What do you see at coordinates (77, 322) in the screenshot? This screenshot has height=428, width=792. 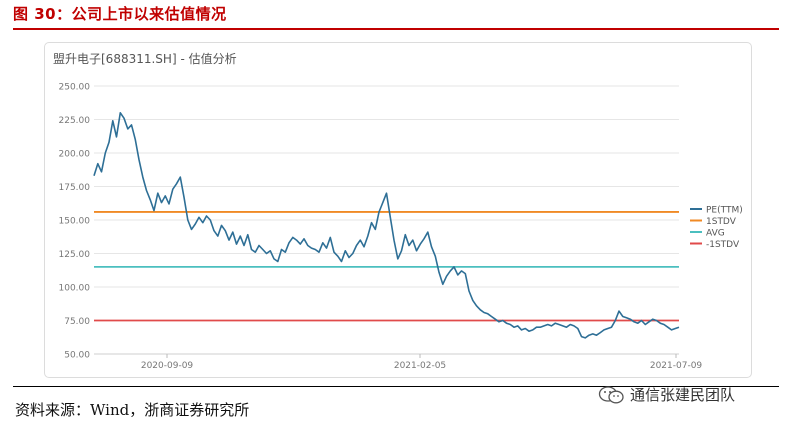 I see `y-tick-label: 75.00` at bounding box center [77, 322].